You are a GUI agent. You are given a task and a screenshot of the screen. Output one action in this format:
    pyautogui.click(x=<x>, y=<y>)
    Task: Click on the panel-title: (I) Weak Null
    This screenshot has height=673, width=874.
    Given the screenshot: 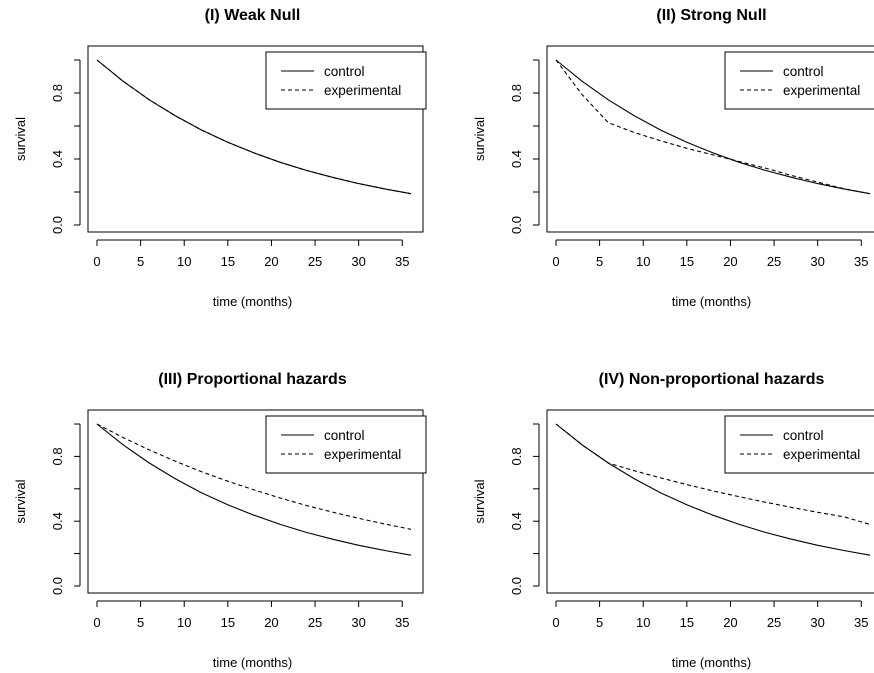 What is the action you would take?
    pyautogui.click(x=253, y=15)
    